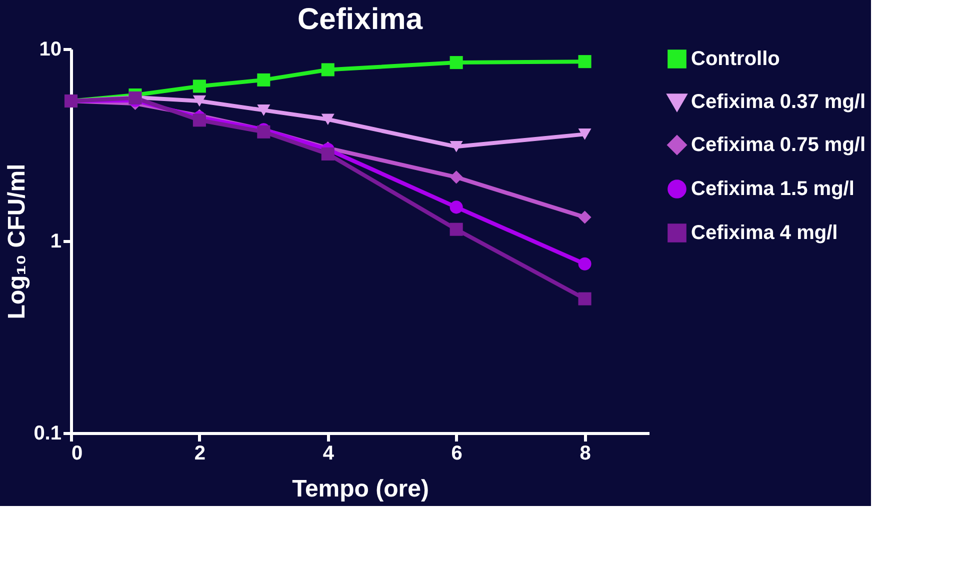 The height and width of the screenshot is (569, 975). Describe the element at coordinates (48, 433) in the screenshot. I see `y-tick-label: 0.1` at that location.